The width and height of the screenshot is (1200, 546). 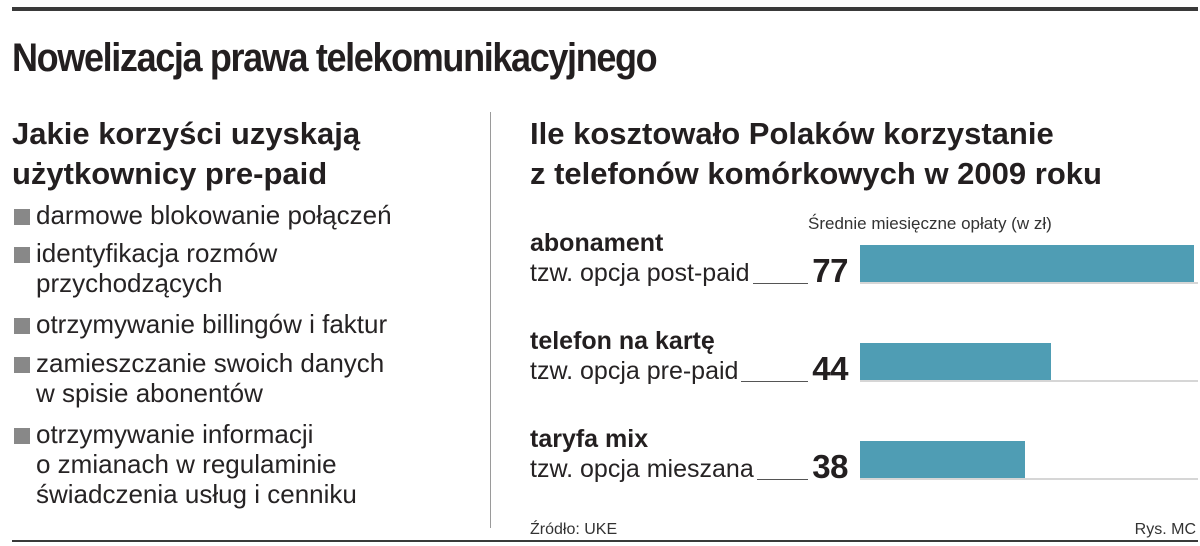 What do you see at coordinates (196, 494) in the screenshot?
I see `benefit-text-line: świadczenia usług i cenniku` at bounding box center [196, 494].